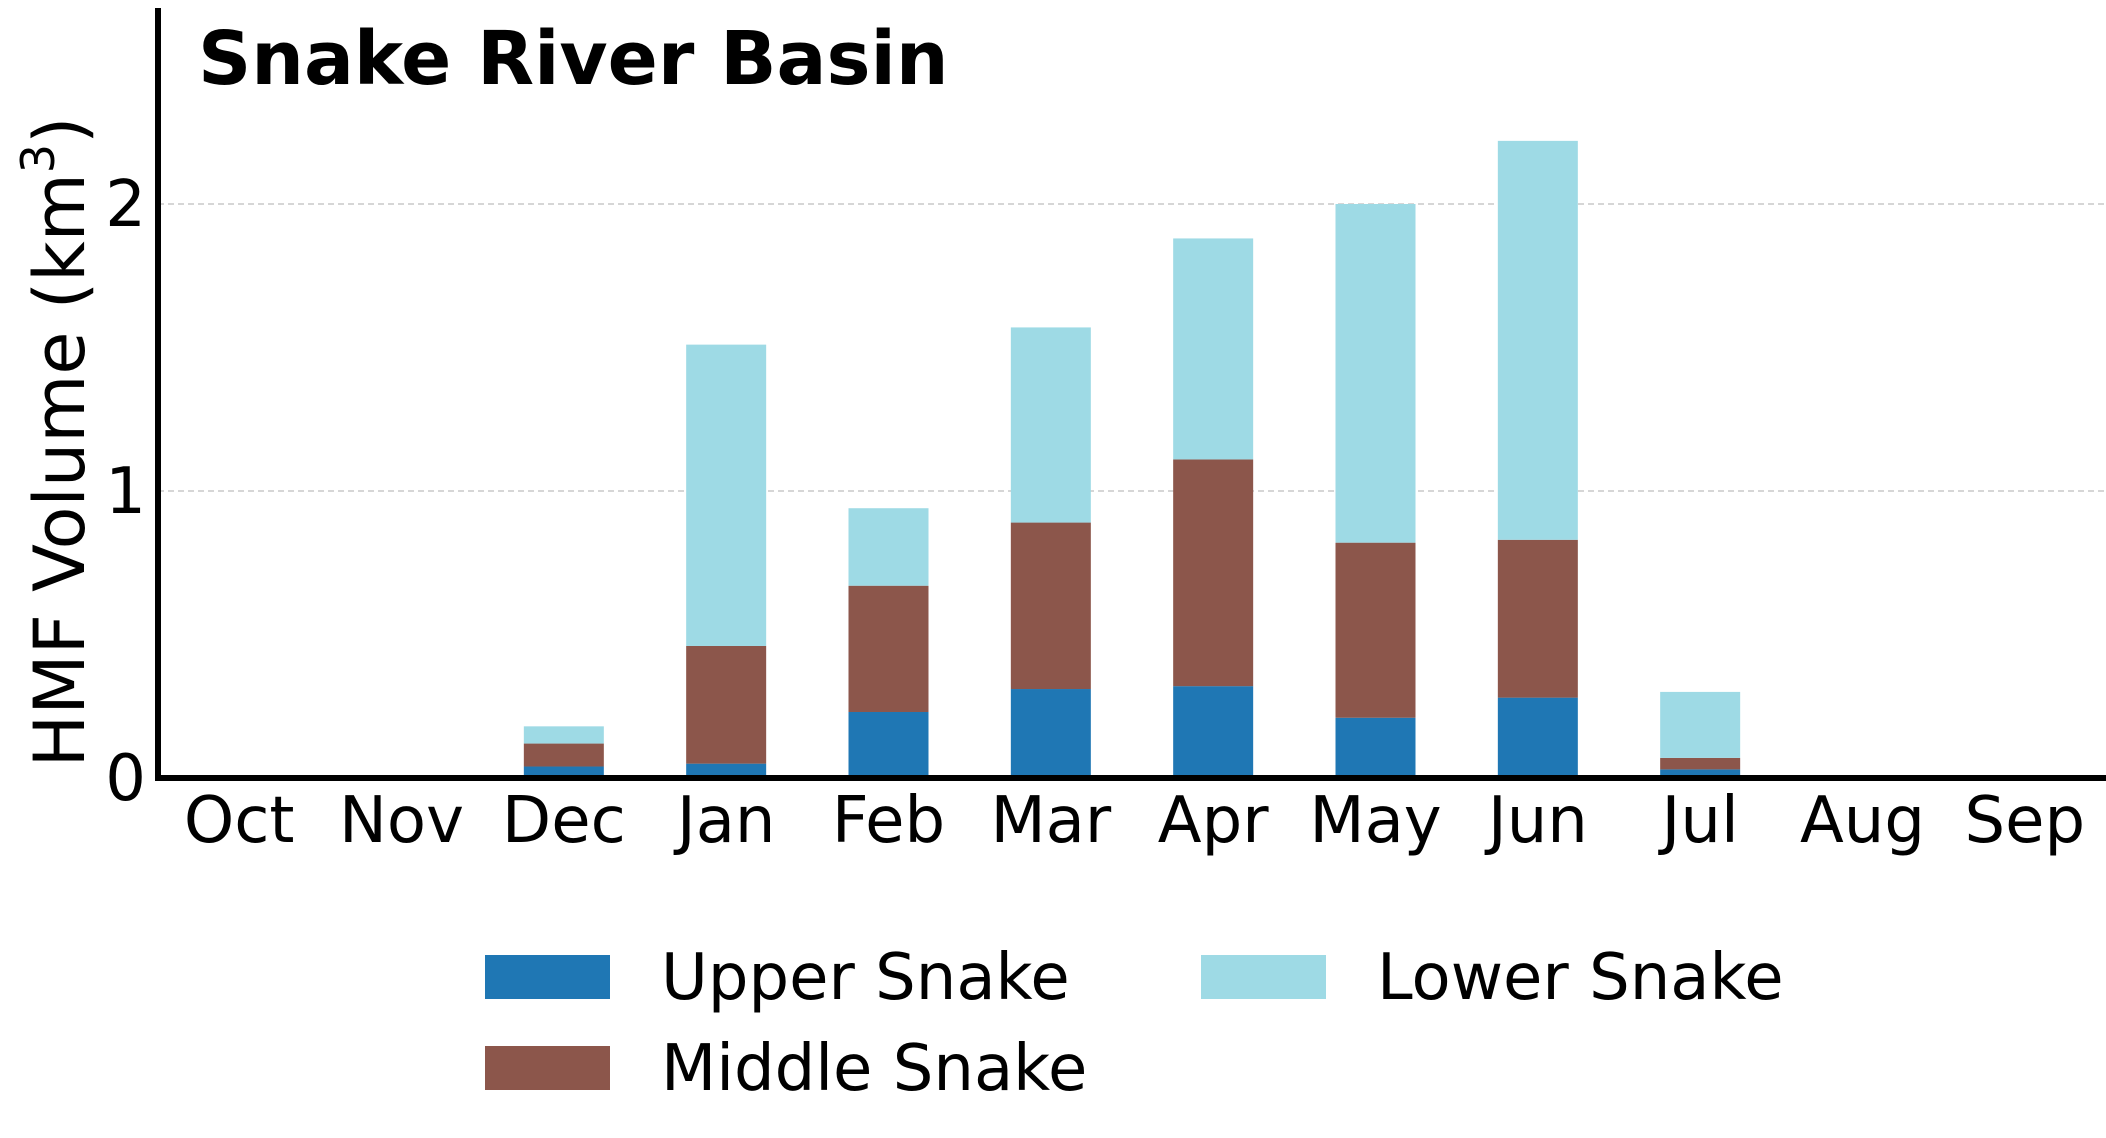 Image resolution: width=2106 pixels, height=1138 pixels. What do you see at coordinates (239, 821) in the screenshot?
I see `x-tick-label-oct: Oct` at bounding box center [239, 821].